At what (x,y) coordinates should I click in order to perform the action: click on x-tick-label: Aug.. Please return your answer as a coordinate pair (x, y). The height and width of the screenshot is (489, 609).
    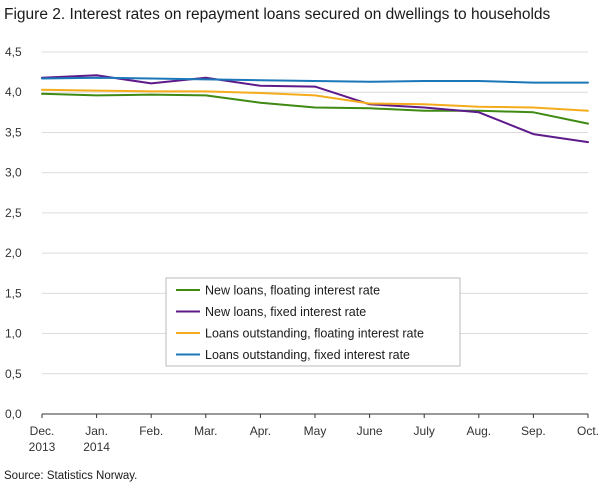
    Looking at the image, I should click on (478, 431).